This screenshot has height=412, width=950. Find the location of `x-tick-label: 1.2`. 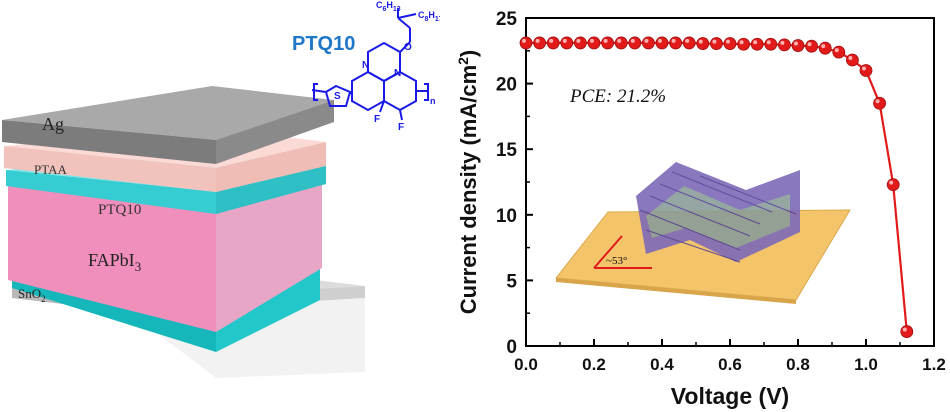

x-tick-label: 1.2 is located at coordinates (934, 364).